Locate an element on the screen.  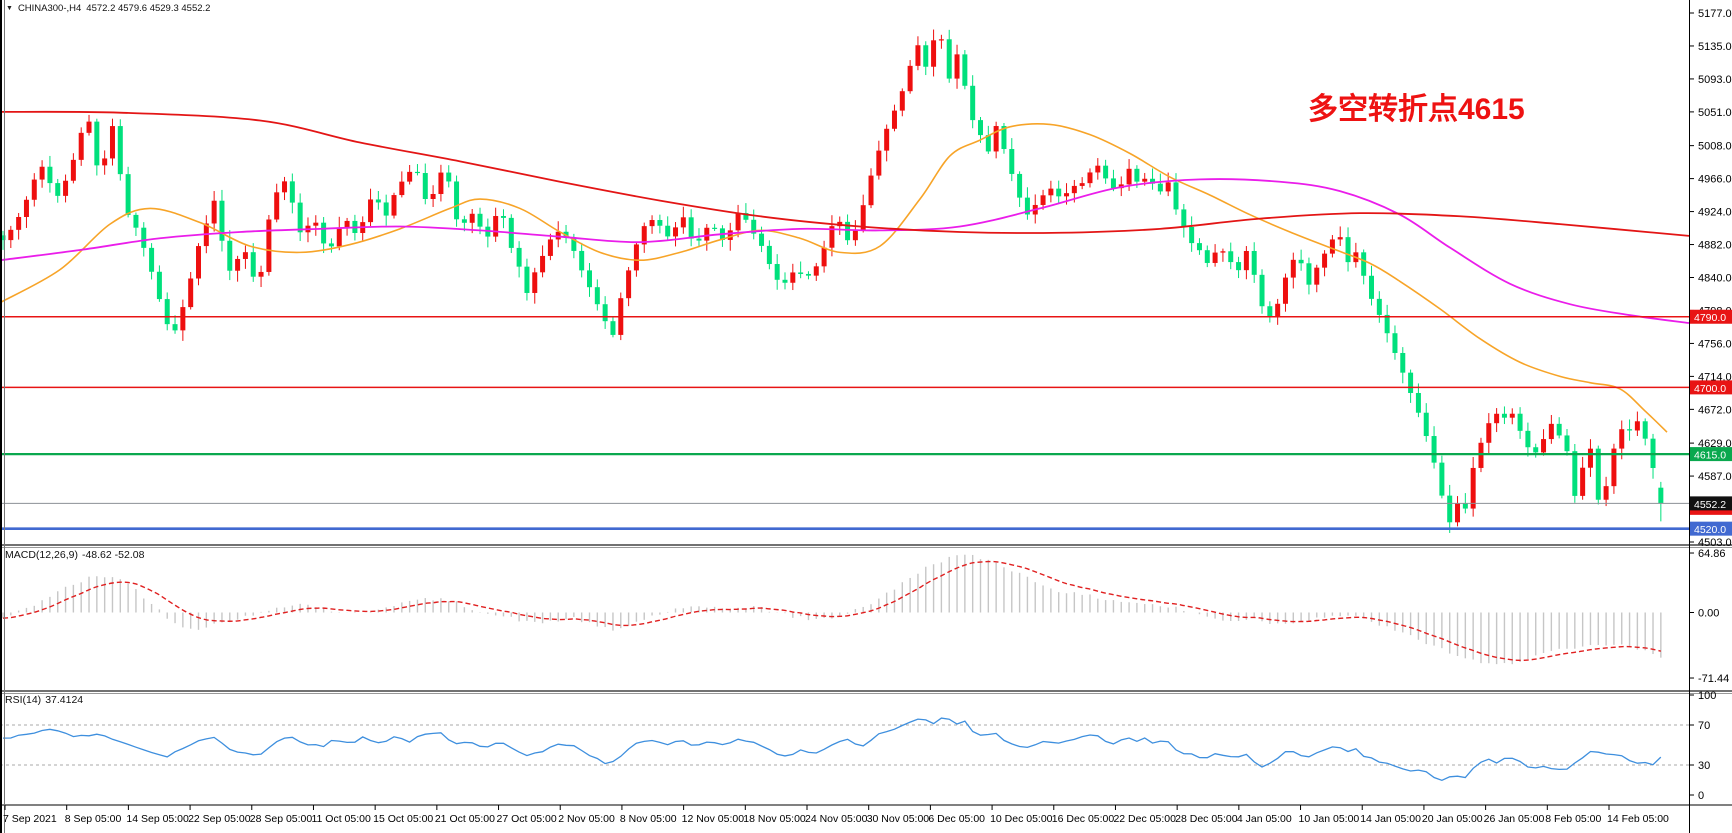
price-badge-4520.0: 4520.0 is located at coordinates (1711, 528).